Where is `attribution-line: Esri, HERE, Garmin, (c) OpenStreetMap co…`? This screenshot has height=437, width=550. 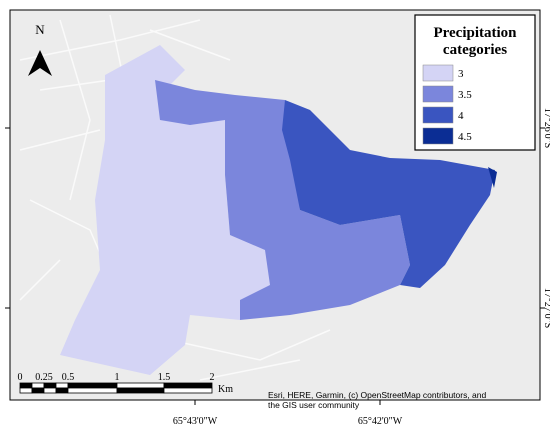
attribution-line: Esri, HERE, Garmin, (c) OpenStreetMap co… is located at coordinates (377, 395).